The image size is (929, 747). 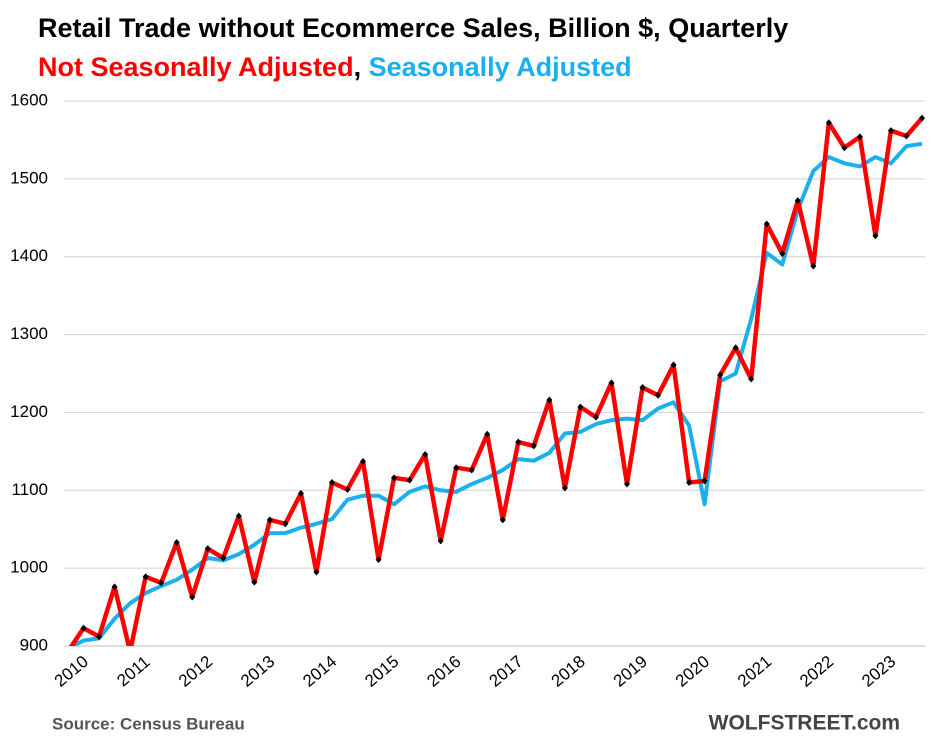 What do you see at coordinates (196, 67) in the screenshot?
I see `legend-entry: Not Seasonally Adjusted` at bounding box center [196, 67].